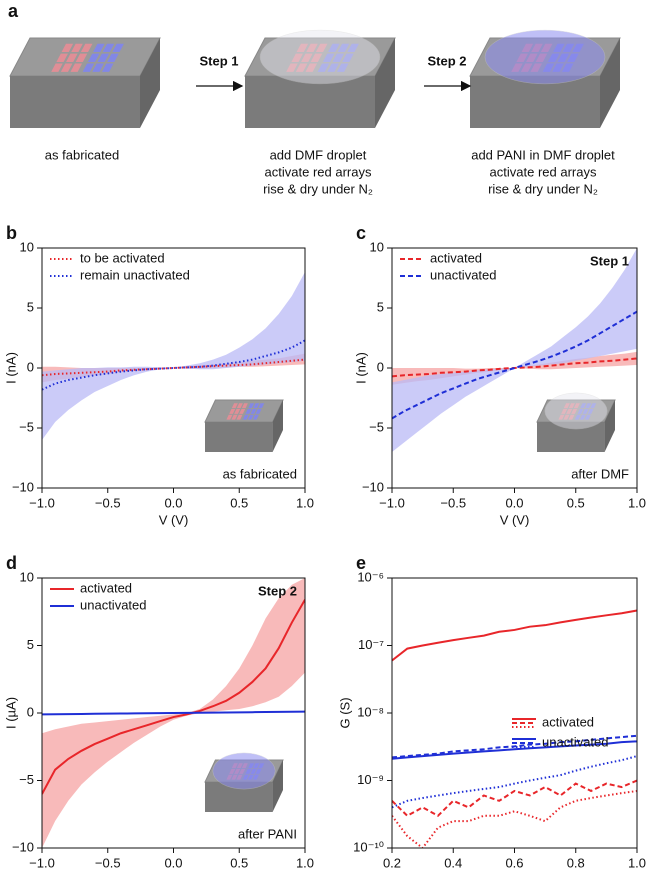  What do you see at coordinates (11, 563) in the screenshot?
I see `panel-label: d` at bounding box center [11, 563].